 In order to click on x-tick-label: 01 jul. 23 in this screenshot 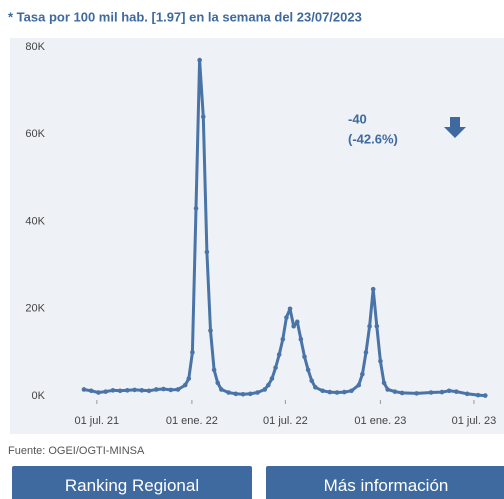, I will do `click(474, 421)`.